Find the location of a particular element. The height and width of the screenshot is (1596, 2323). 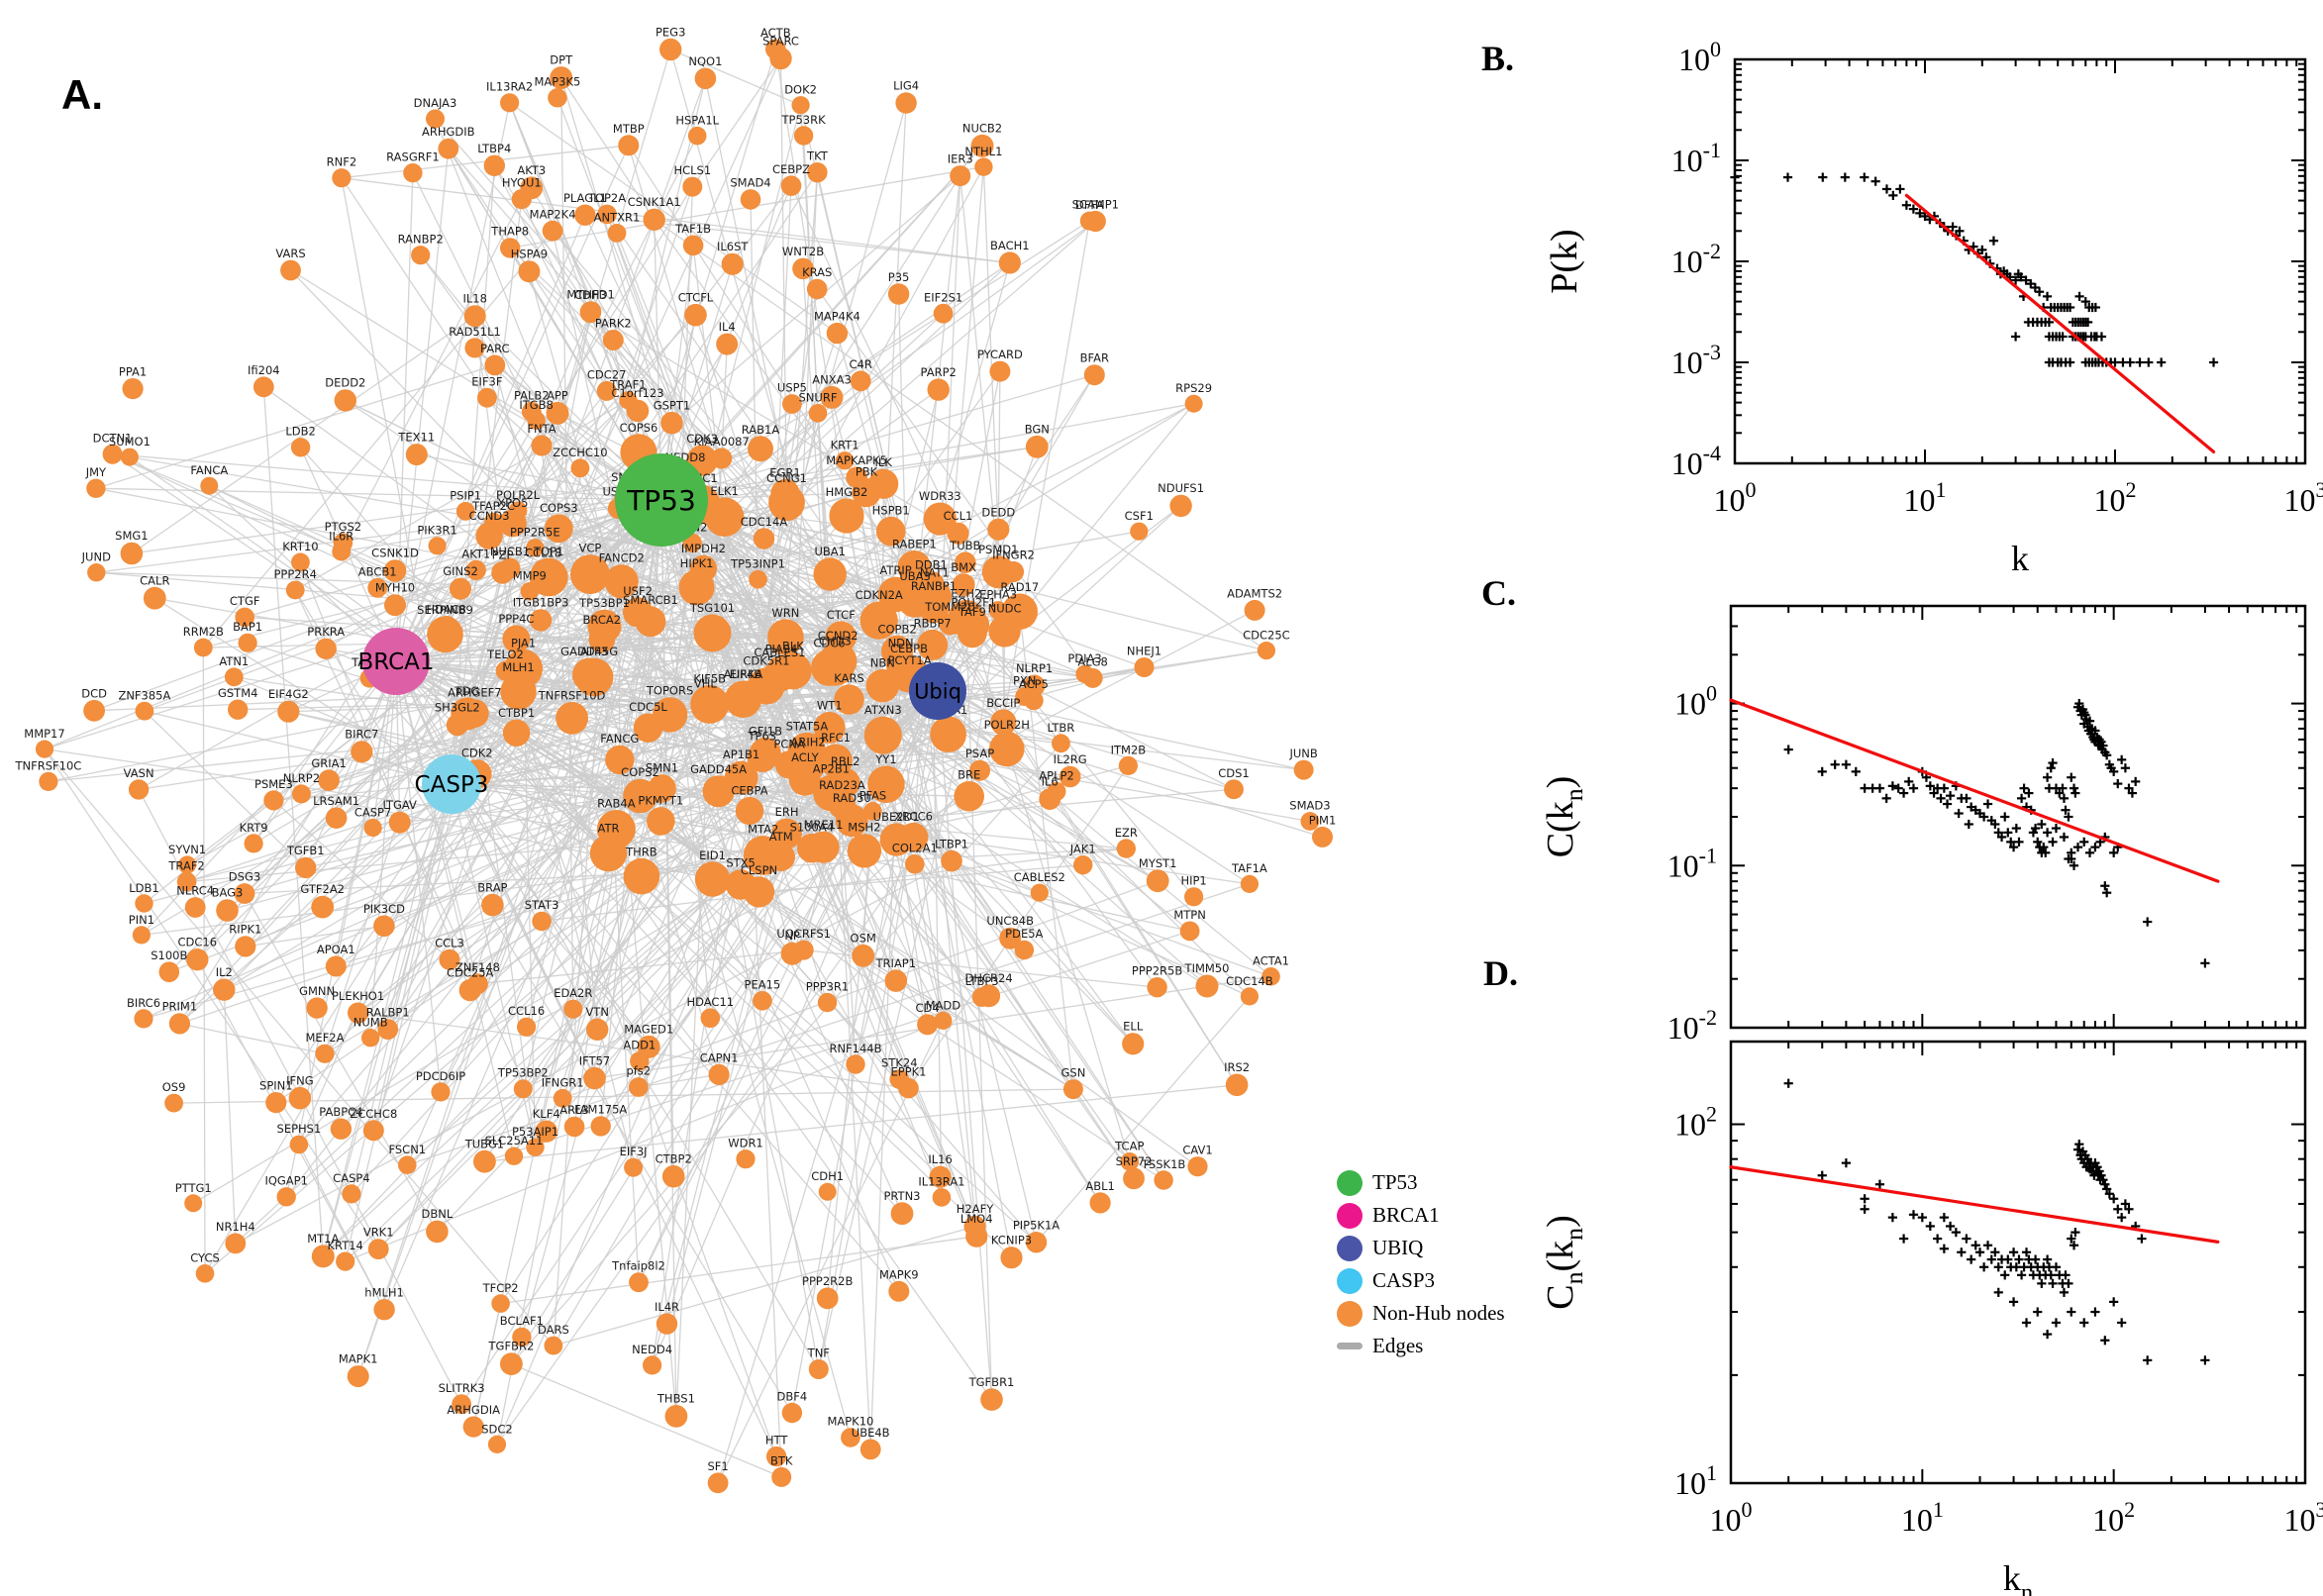

network-node-label: PARK2 is located at coordinates (613, 323).